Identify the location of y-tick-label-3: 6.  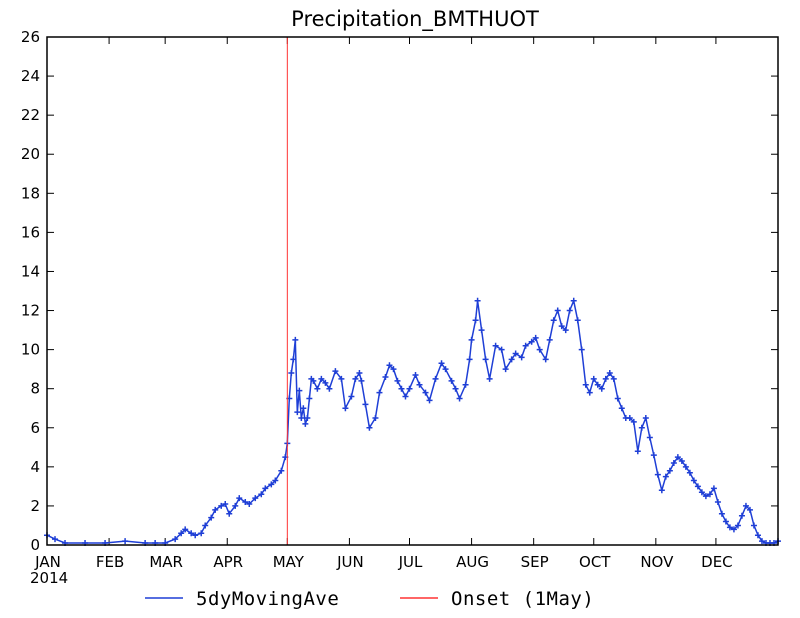
(35, 428).